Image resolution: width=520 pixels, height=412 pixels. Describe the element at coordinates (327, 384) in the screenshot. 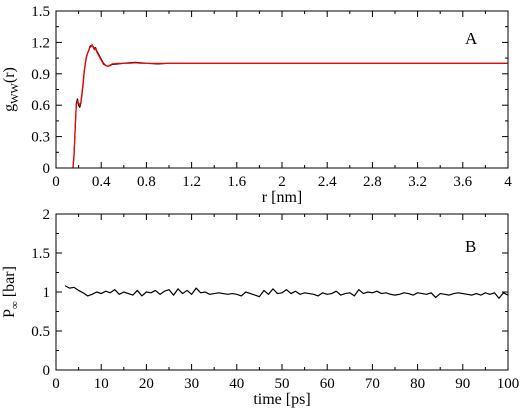

I see `x-tick-label: 60` at that location.